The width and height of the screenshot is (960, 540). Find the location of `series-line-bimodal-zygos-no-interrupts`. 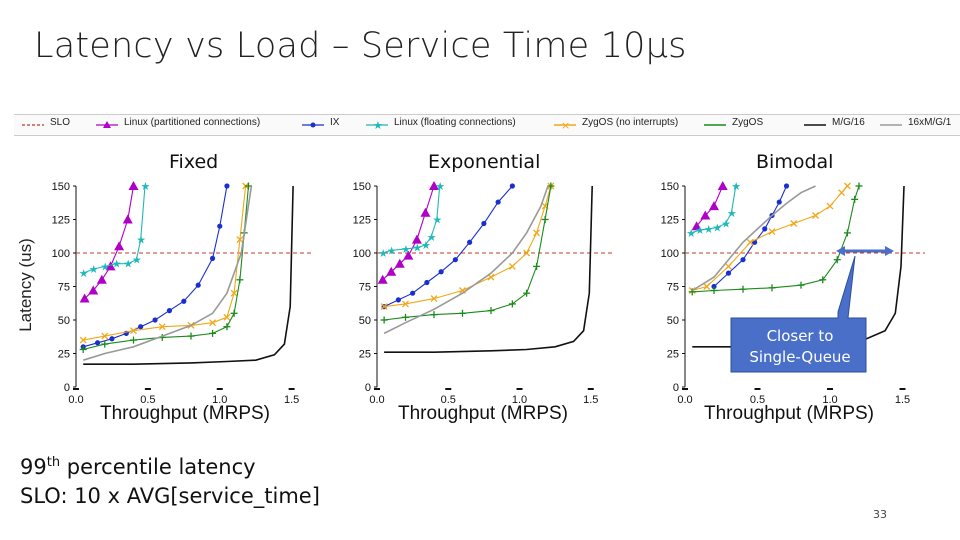

series-line-bimodal-zygos-no-interrupts is located at coordinates (770, 238).